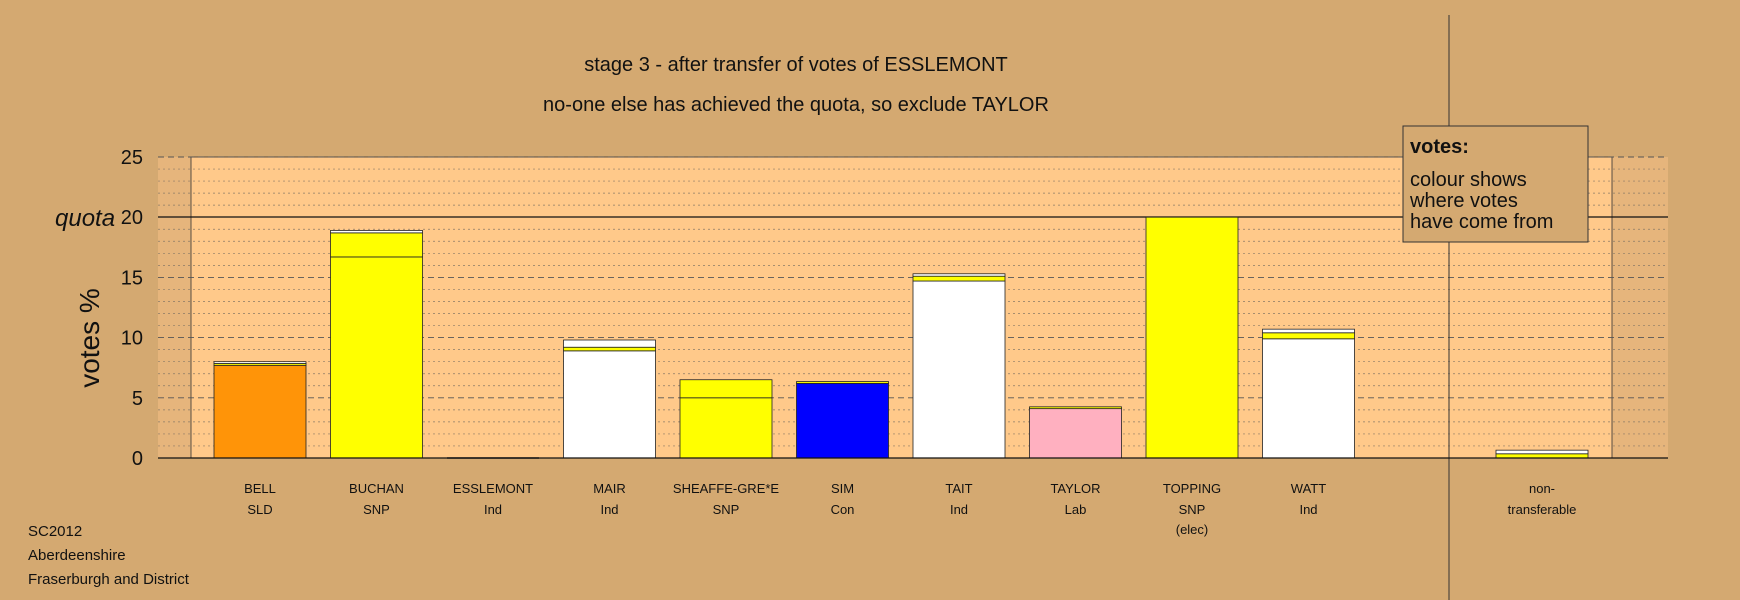 This screenshot has height=600, width=1740. I want to click on y-tick-label: 25, so click(132, 158).